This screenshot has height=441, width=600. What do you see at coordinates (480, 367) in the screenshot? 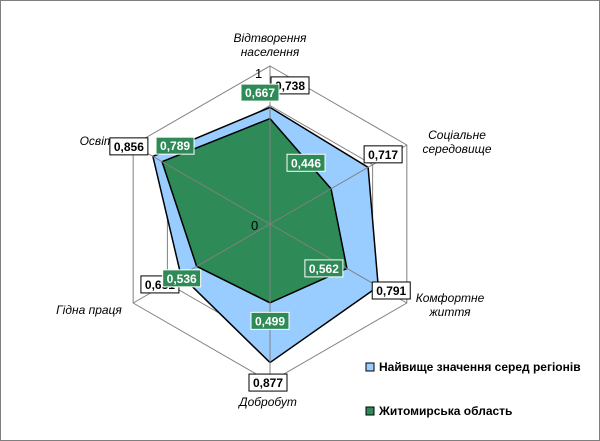
I see `legend-label-1: Найвище значення серед регіонів` at bounding box center [480, 367].